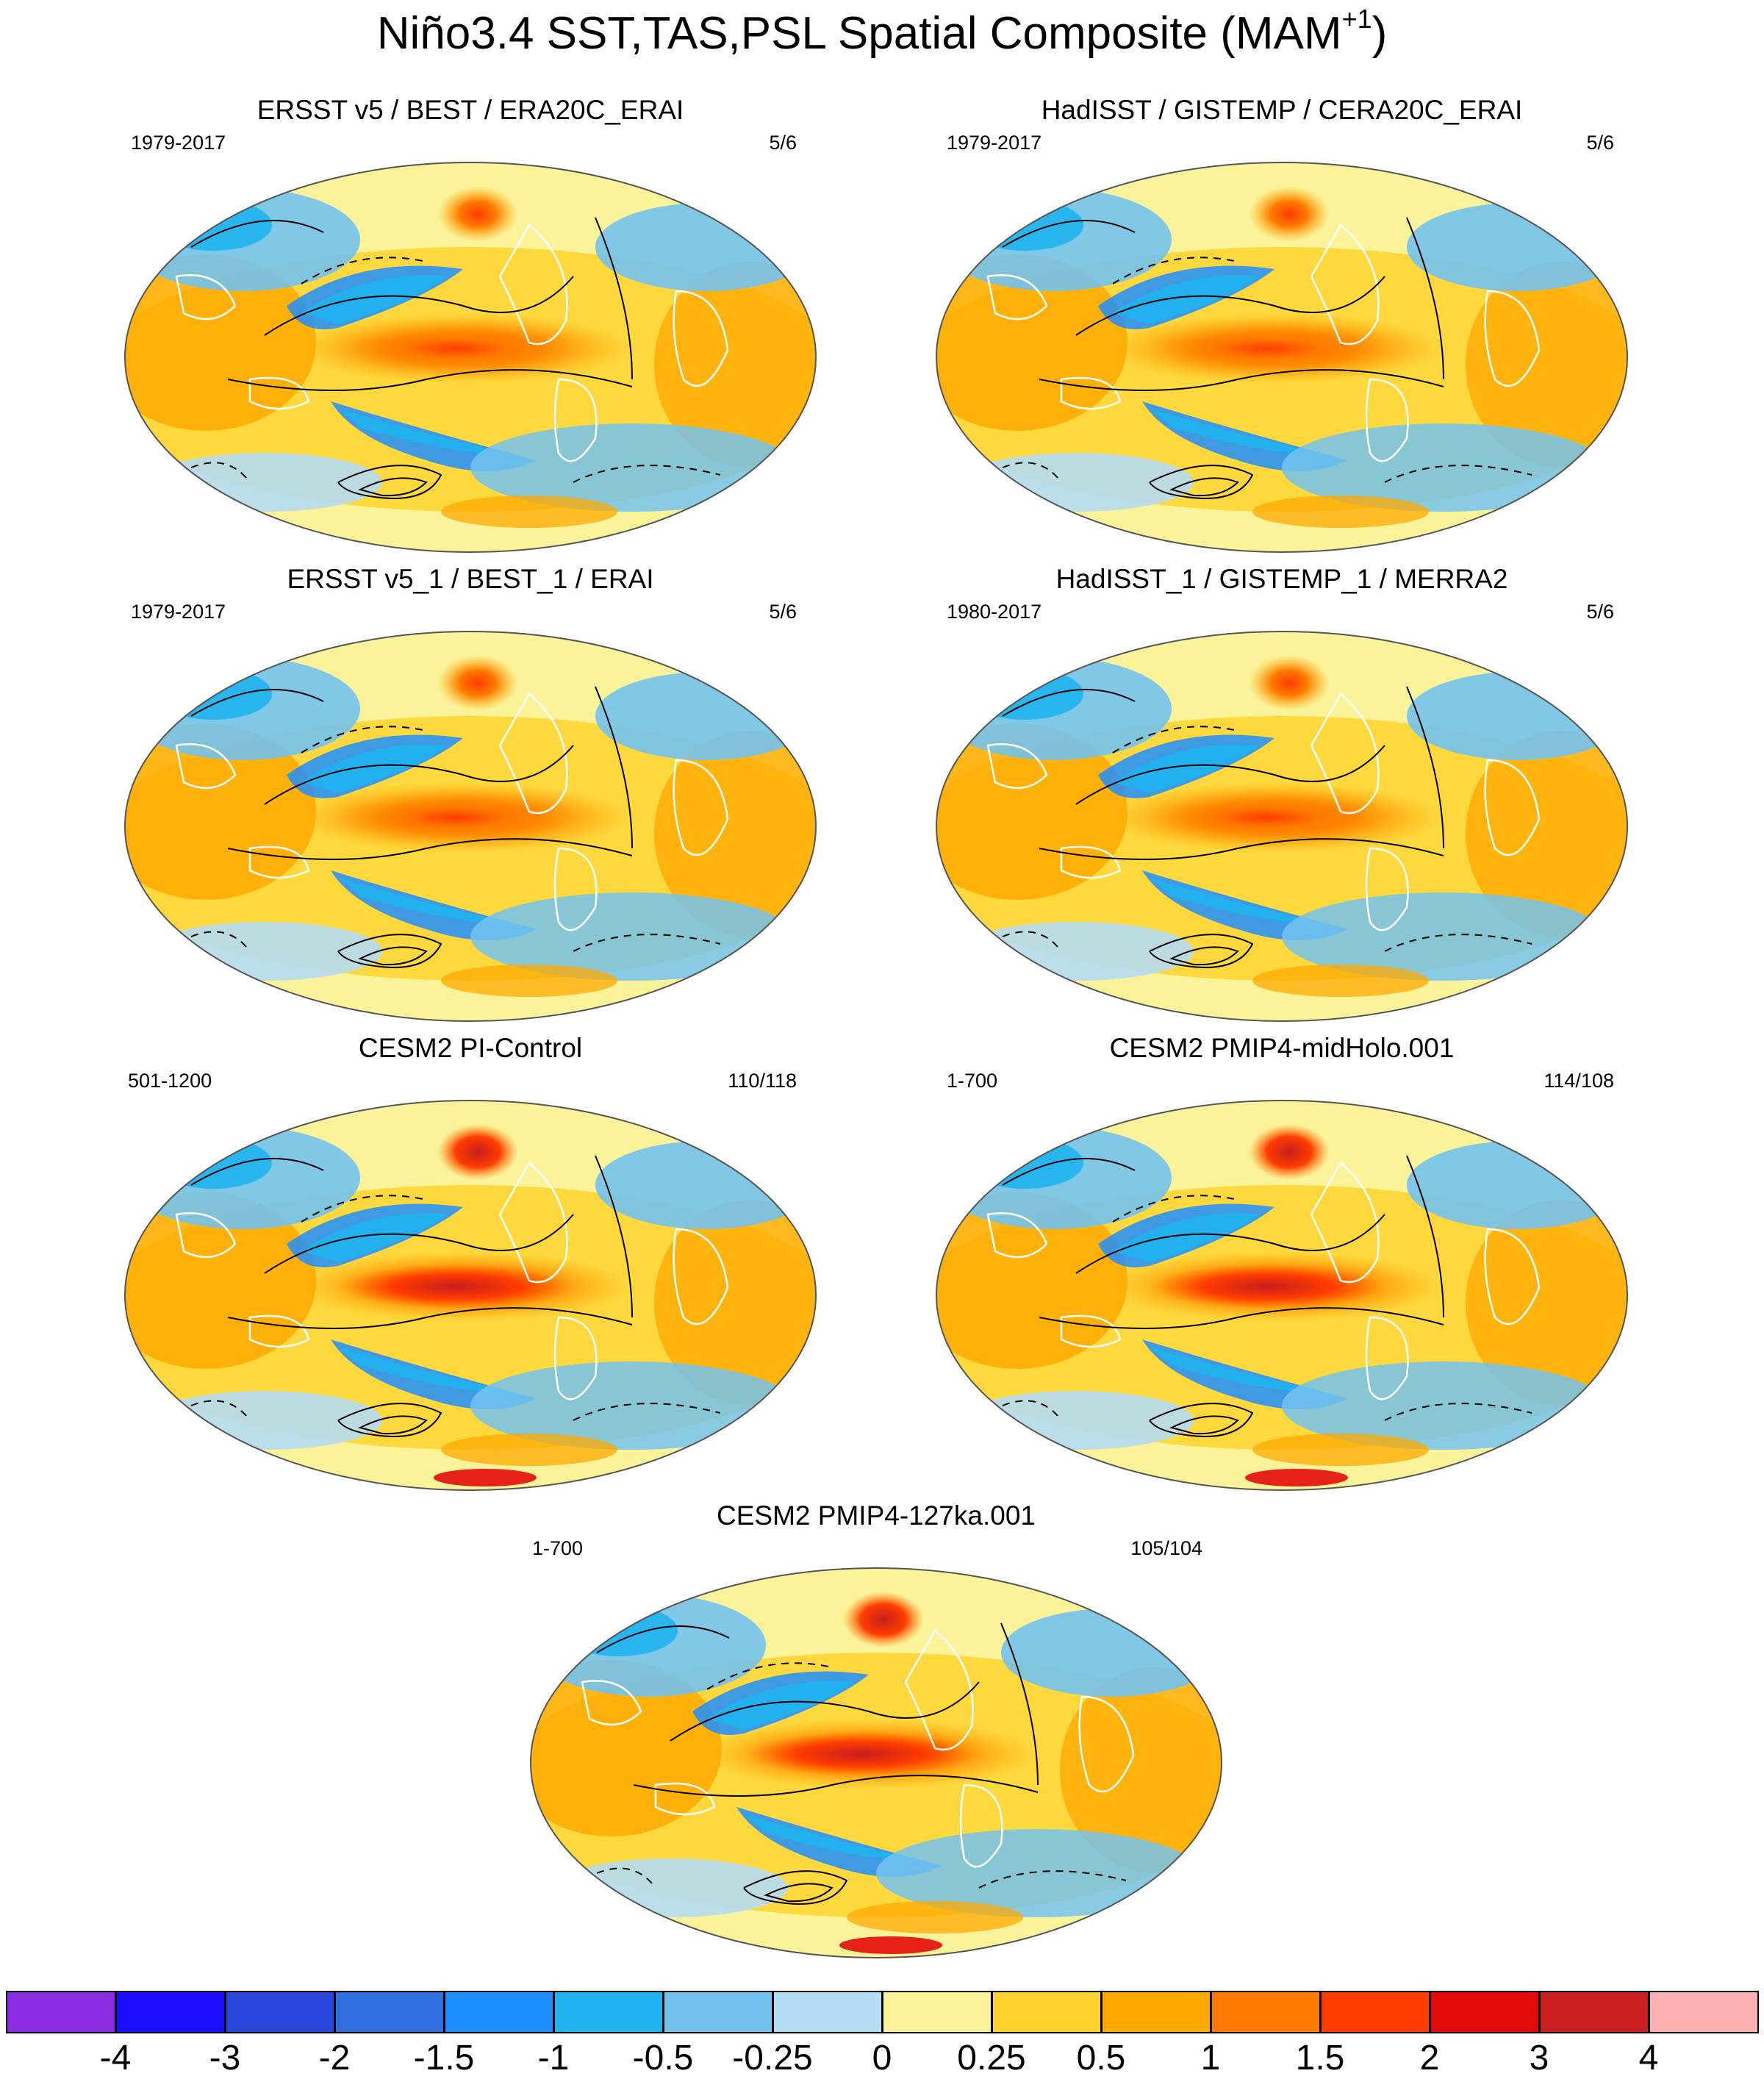  Describe the element at coordinates (115, 2058) in the screenshot. I see `colorbar-tick-label: -4` at that location.